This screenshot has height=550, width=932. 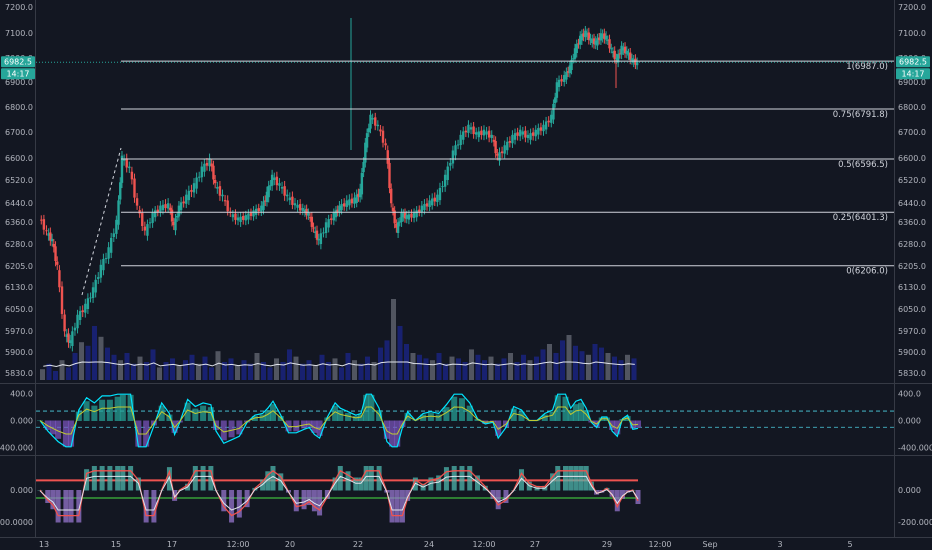 What do you see at coordinates (21, 490) in the screenshot?
I see `osc2-tick-label-left: 0.000` at bounding box center [21, 490].